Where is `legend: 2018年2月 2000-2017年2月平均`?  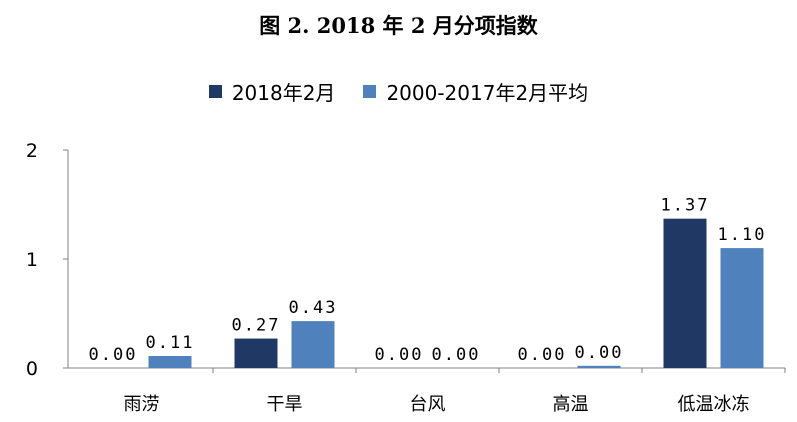 legend: 2018年2月 2000-2017年2月平均 is located at coordinates (398, 91).